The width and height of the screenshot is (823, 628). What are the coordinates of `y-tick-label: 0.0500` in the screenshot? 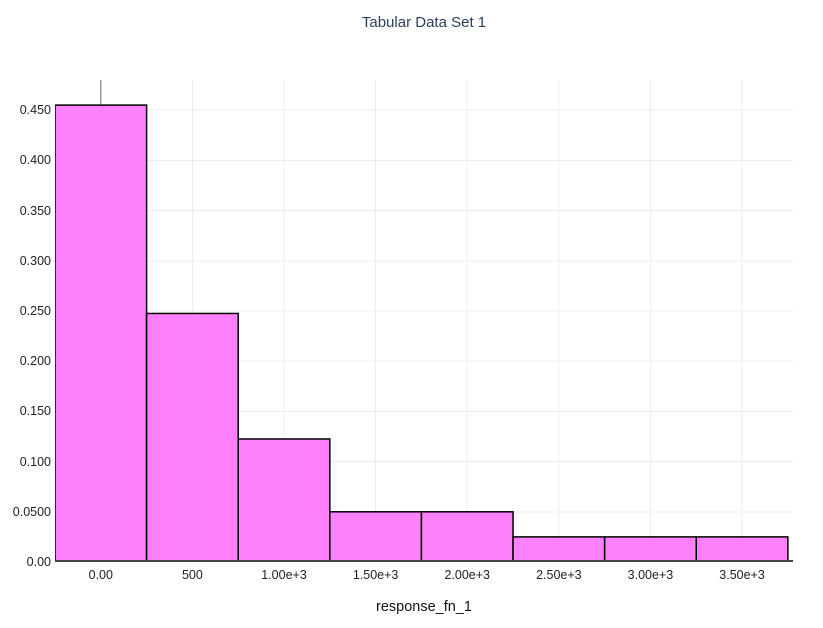 It's located at (31, 511).